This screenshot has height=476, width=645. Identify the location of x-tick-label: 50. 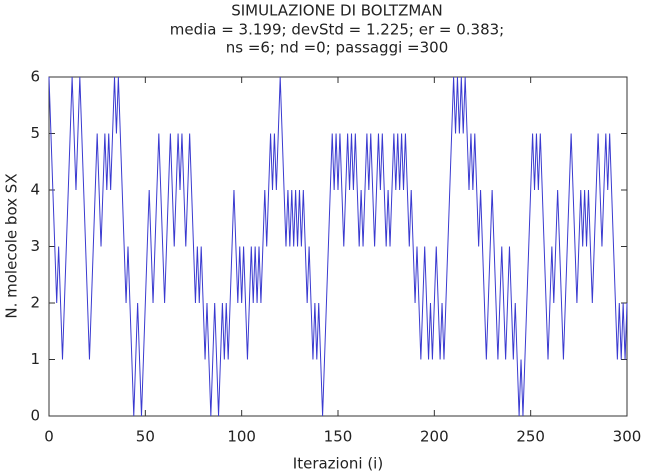
(145, 437).